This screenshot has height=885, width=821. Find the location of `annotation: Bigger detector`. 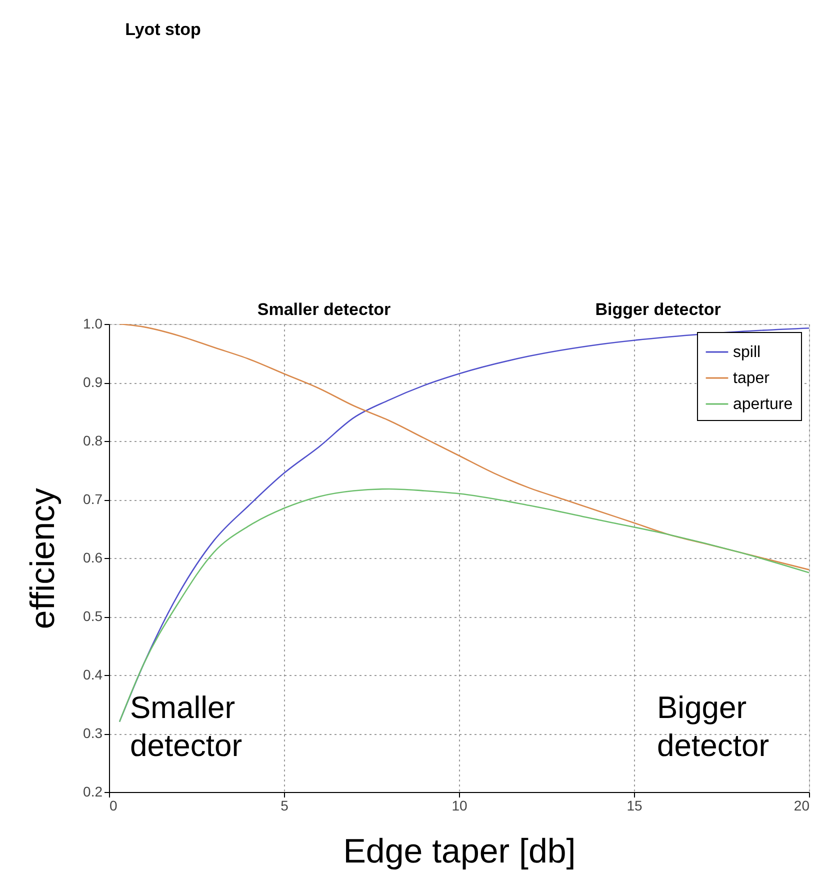

annotation: Bigger detector is located at coordinates (713, 726).